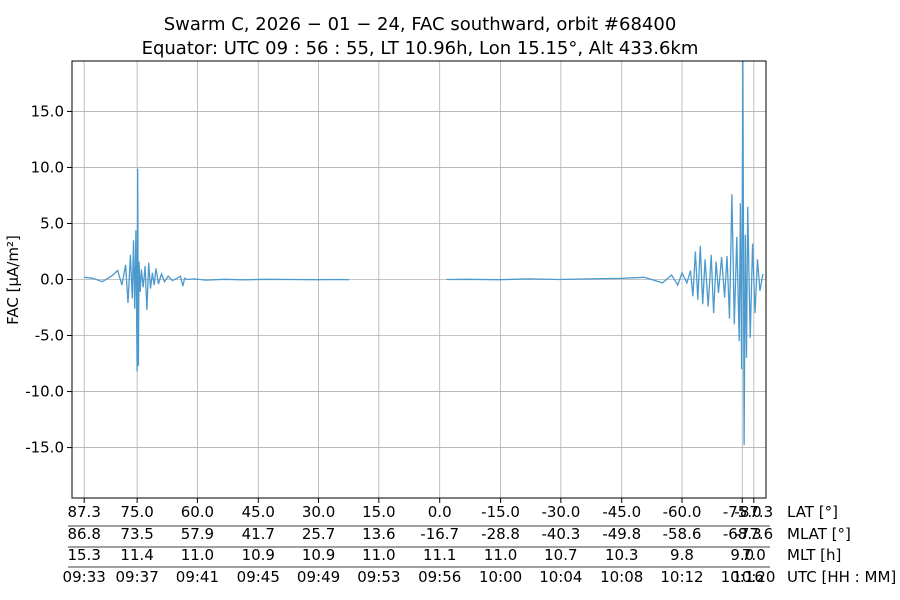  What do you see at coordinates (83, 534) in the screenshot?
I see `x-tick-label: 86.8` at bounding box center [83, 534].